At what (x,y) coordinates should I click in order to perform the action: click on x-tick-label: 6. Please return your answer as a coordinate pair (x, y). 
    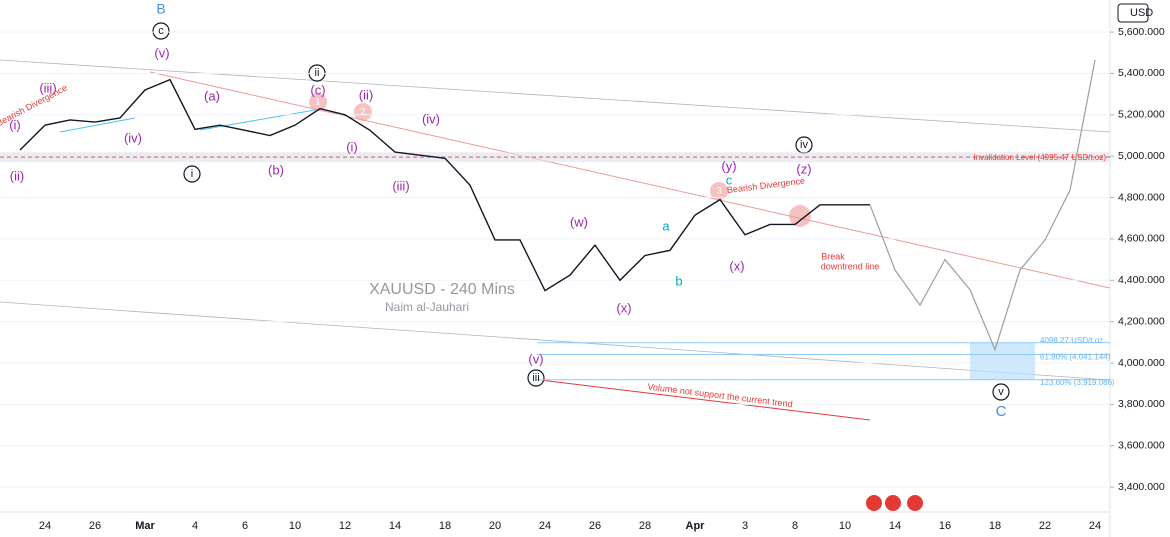
    Looking at the image, I should click on (245, 526).